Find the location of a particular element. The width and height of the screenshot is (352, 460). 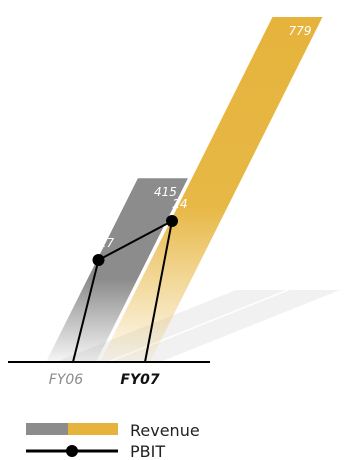

tick-label-fy06: FY06 is located at coordinates (66, 380).